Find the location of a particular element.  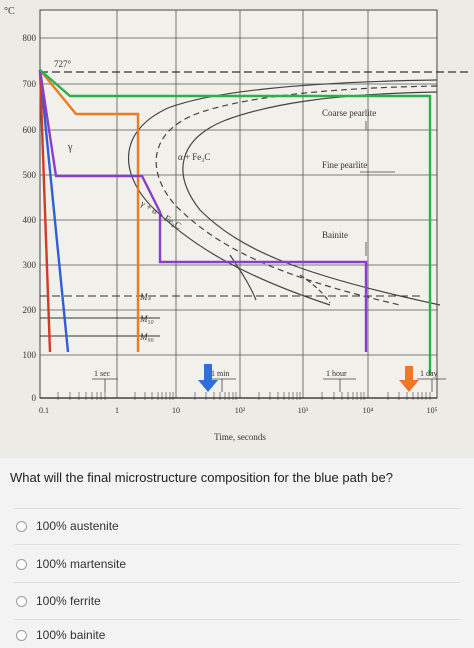

y-tick-400: 400 is located at coordinates (30, 220).